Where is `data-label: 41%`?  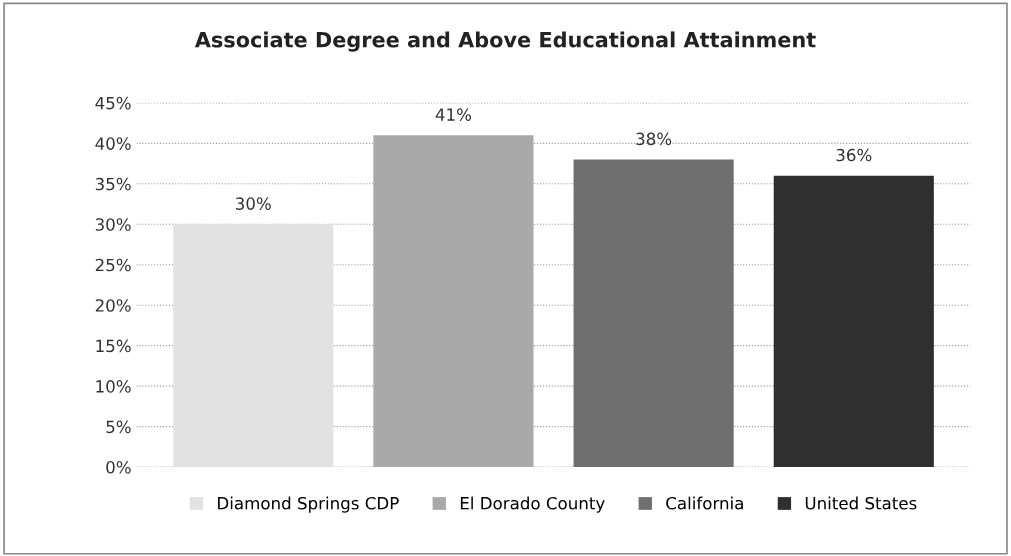 data-label: 41% is located at coordinates (453, 114).